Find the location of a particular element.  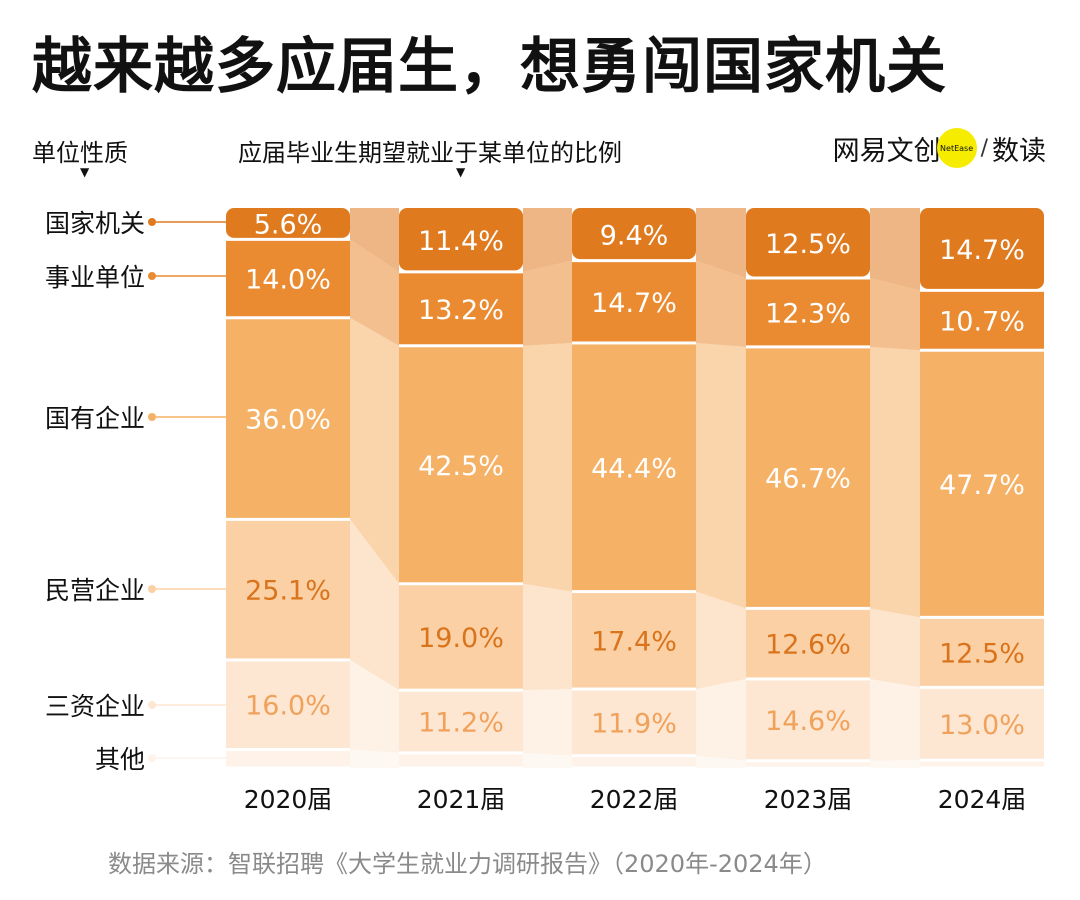

data-label: 10.7% is located at coordinates (982, 321).